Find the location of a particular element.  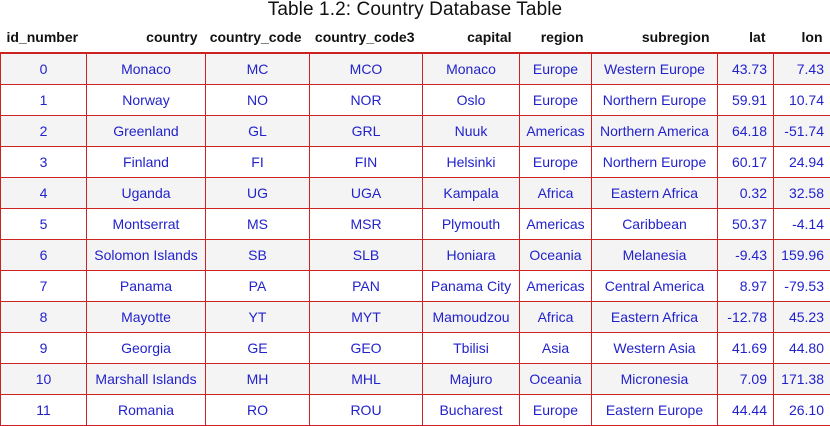

cell-id-number: 7 is located at coordinates (44, 286).